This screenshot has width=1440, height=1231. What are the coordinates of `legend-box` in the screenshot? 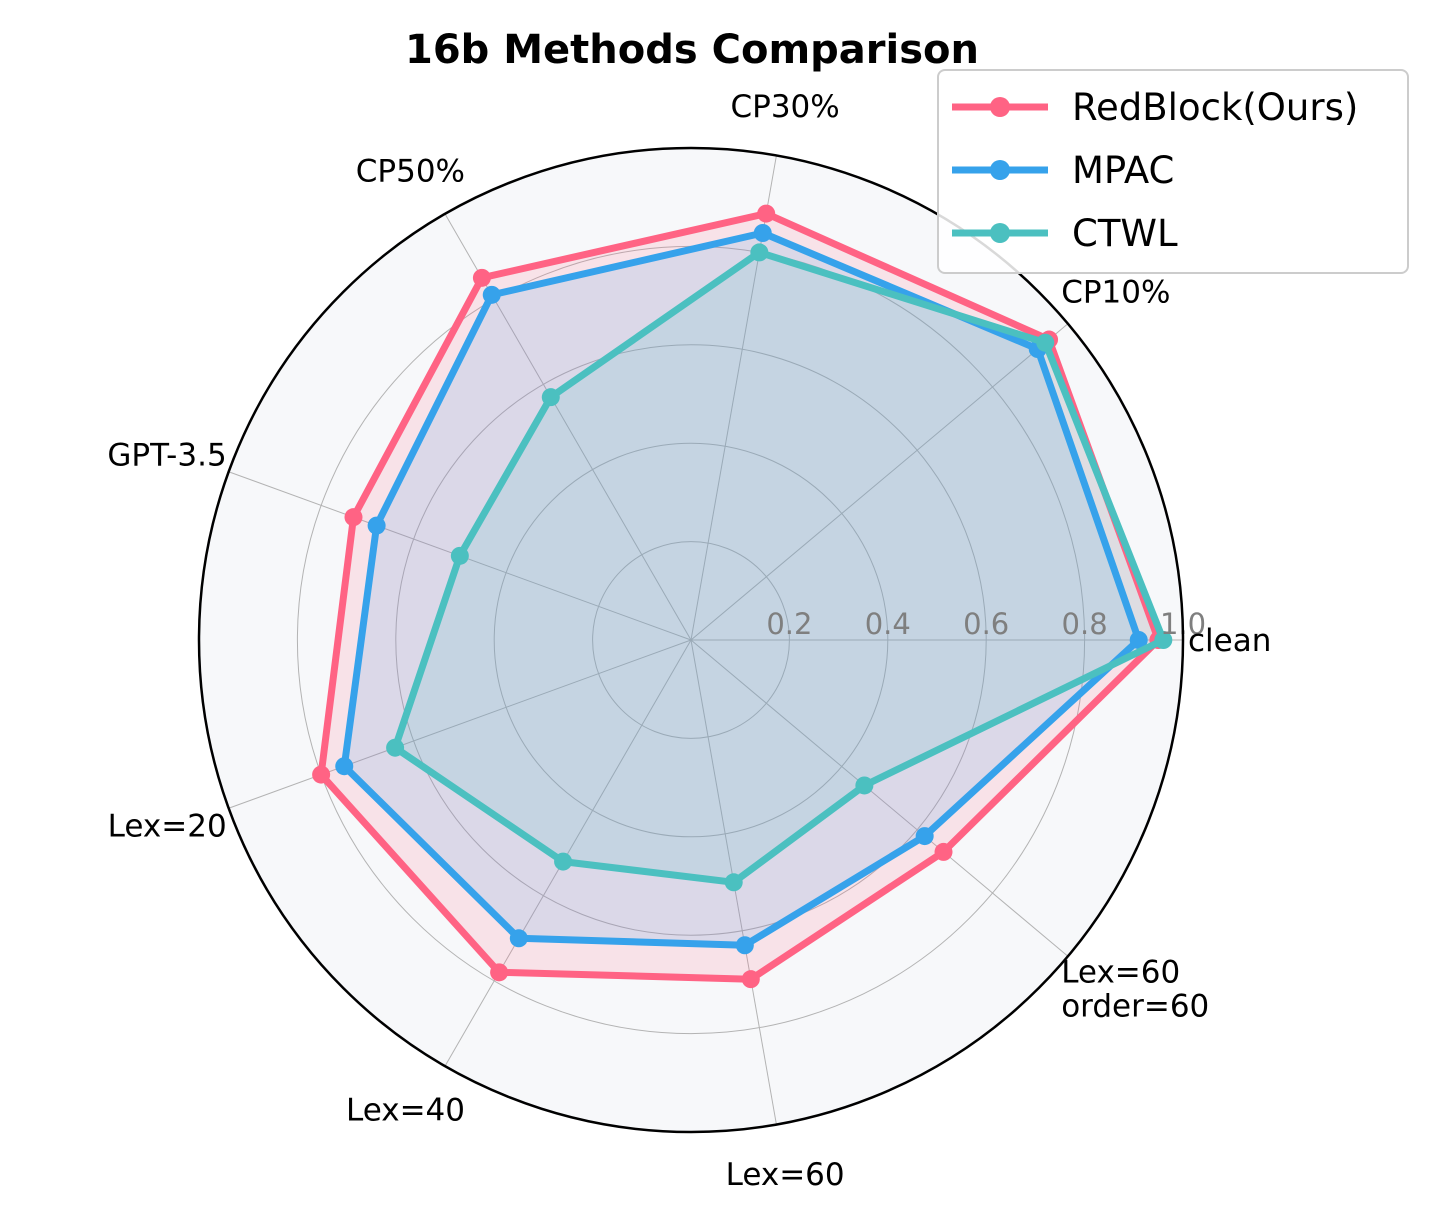 It's located at (1173, 171).